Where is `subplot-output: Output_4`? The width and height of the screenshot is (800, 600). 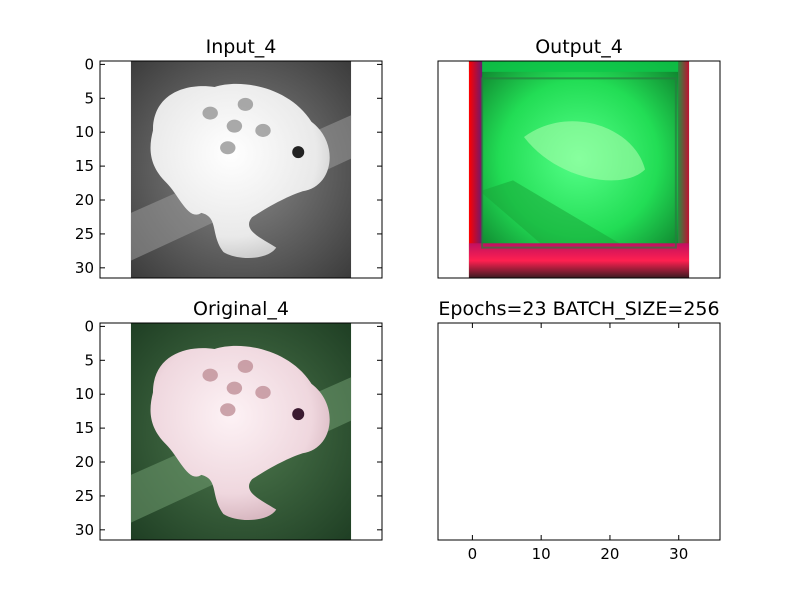
subplot-output: Output_4 is located at coordinates (579, 157).